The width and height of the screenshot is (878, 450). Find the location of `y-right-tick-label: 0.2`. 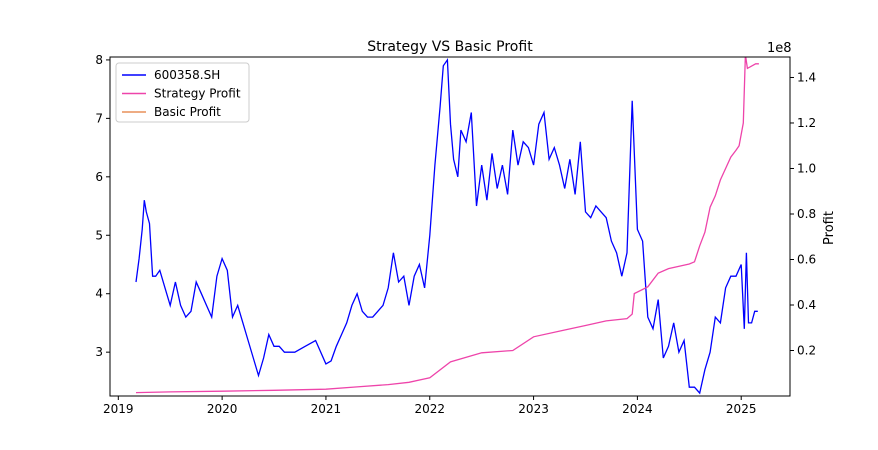

y-right-tick-label: 0.2 is located at coordinates (806, 350).